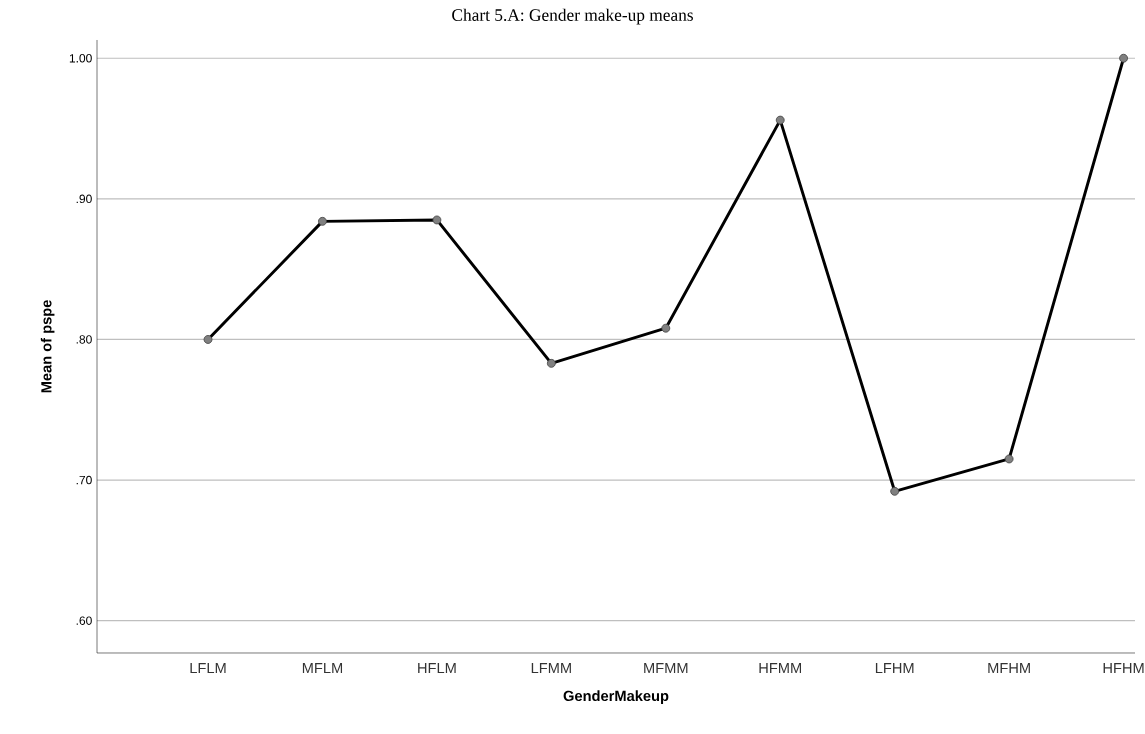  What do you see at coordinates (84, 620) in the screenshot?
I see `y-tick-label: .60` at bounding box center [84, 620].